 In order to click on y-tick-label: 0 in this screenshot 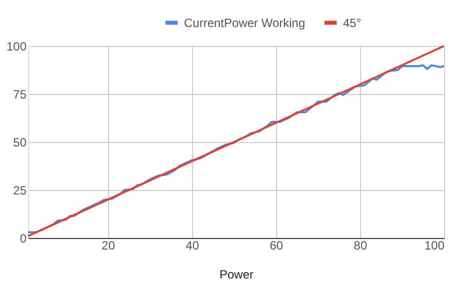, I will do `click(23, 239)`.